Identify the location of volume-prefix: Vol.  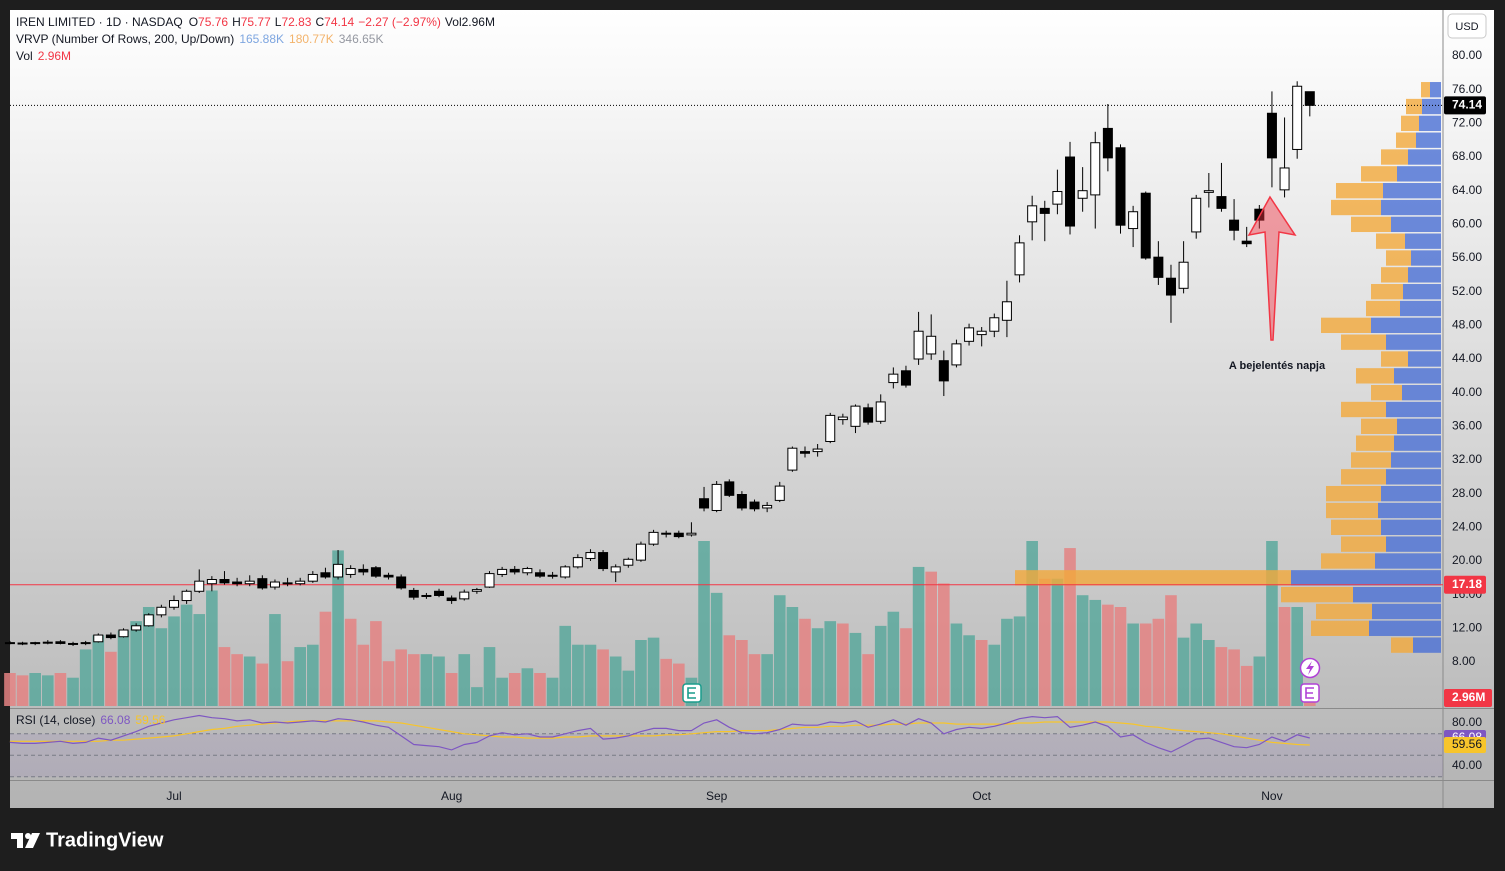
(453, 22).